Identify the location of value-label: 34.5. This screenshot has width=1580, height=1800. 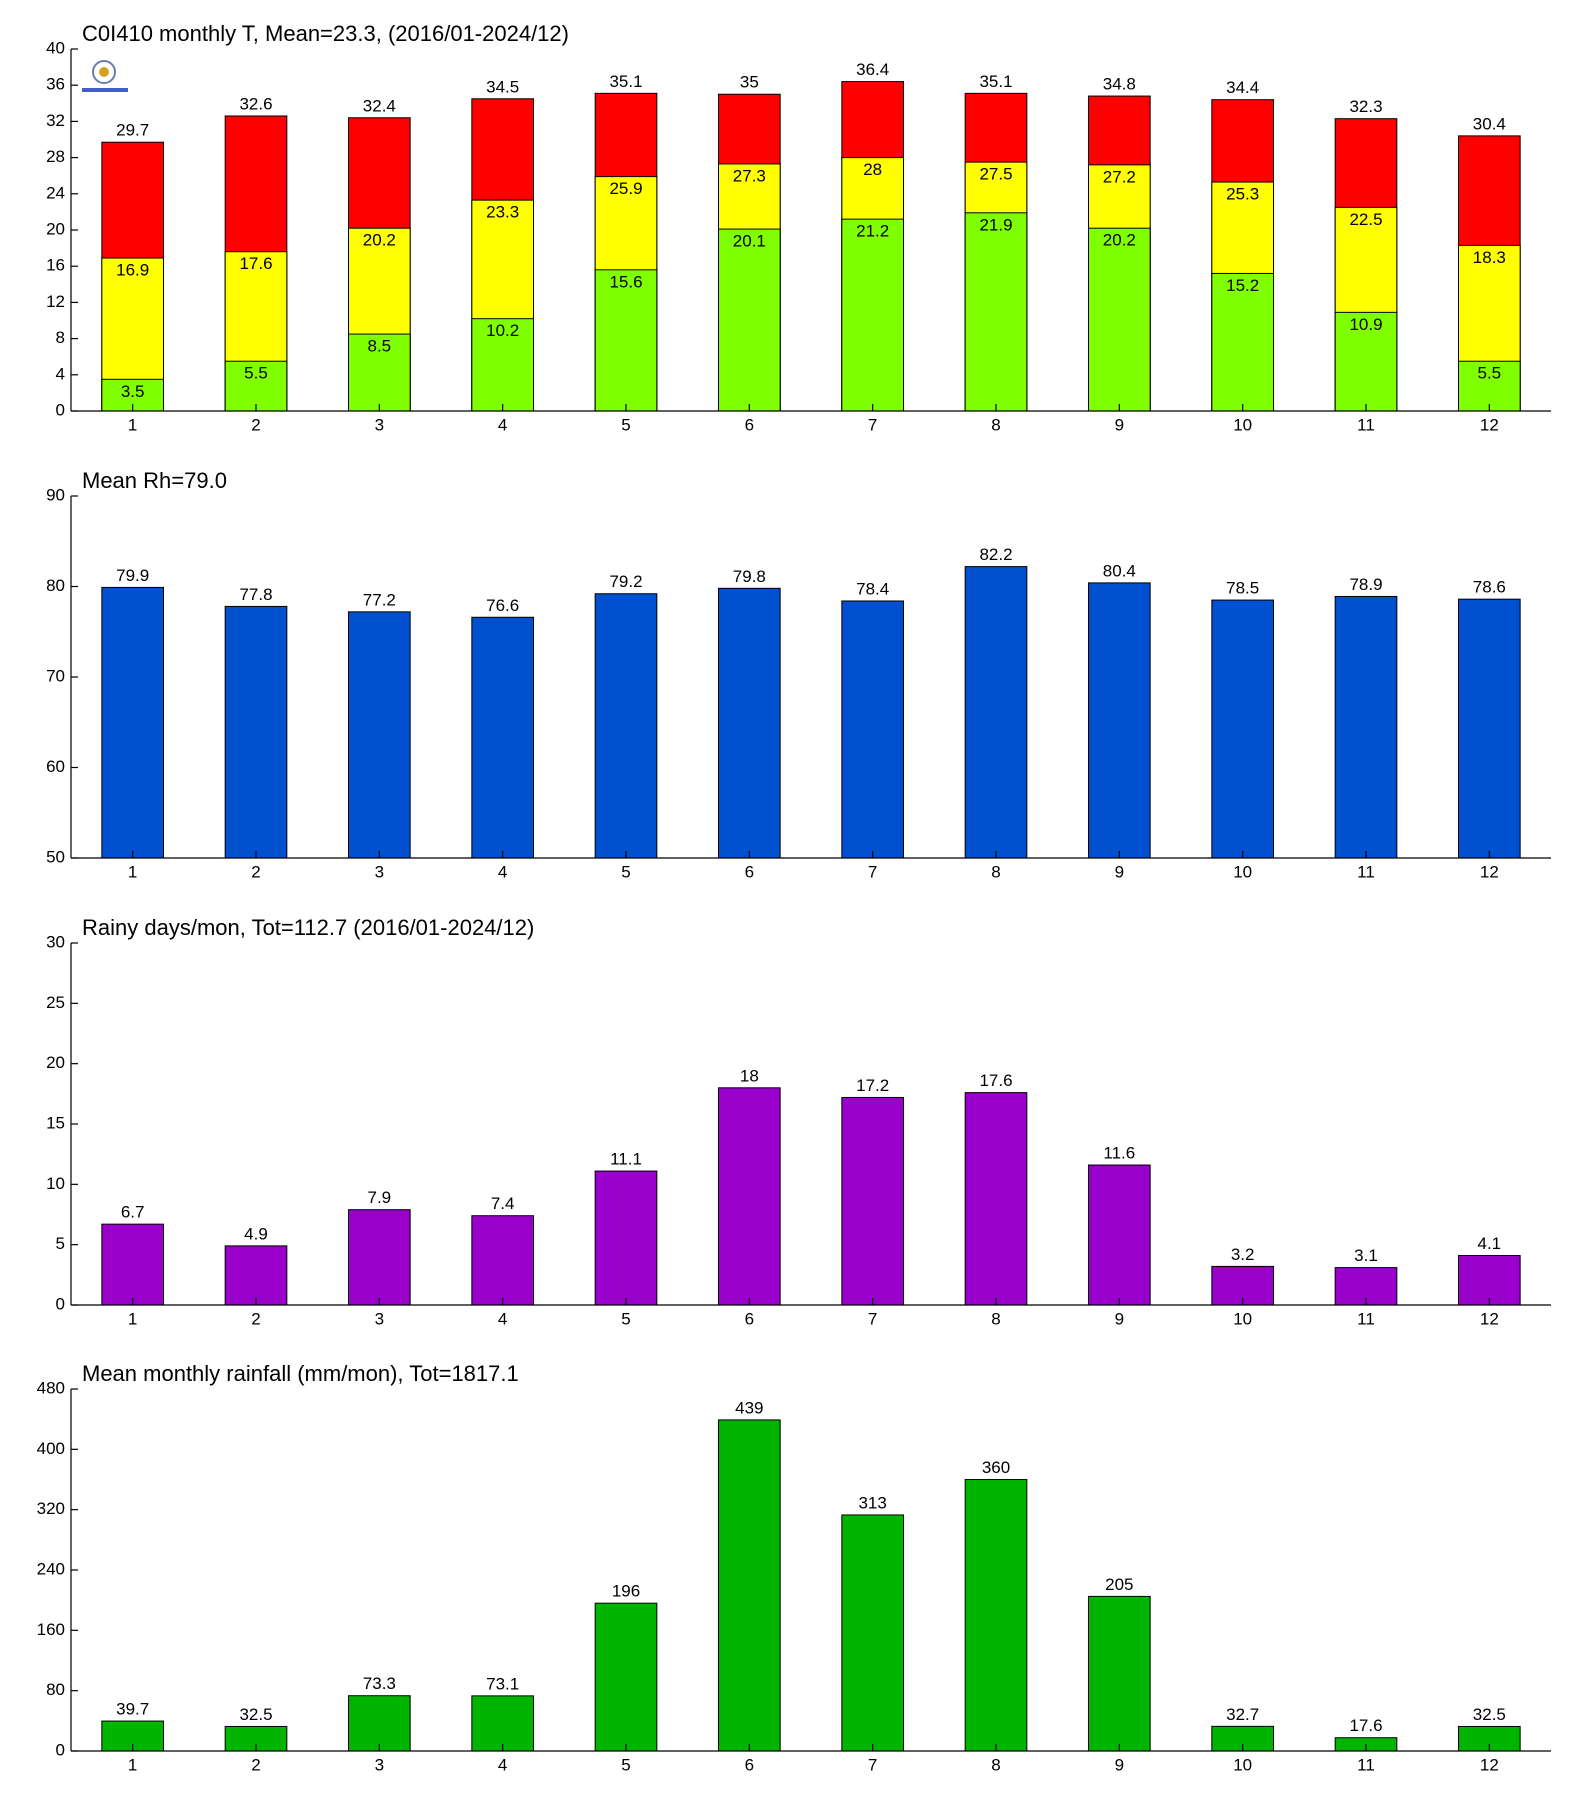
(502, 86).